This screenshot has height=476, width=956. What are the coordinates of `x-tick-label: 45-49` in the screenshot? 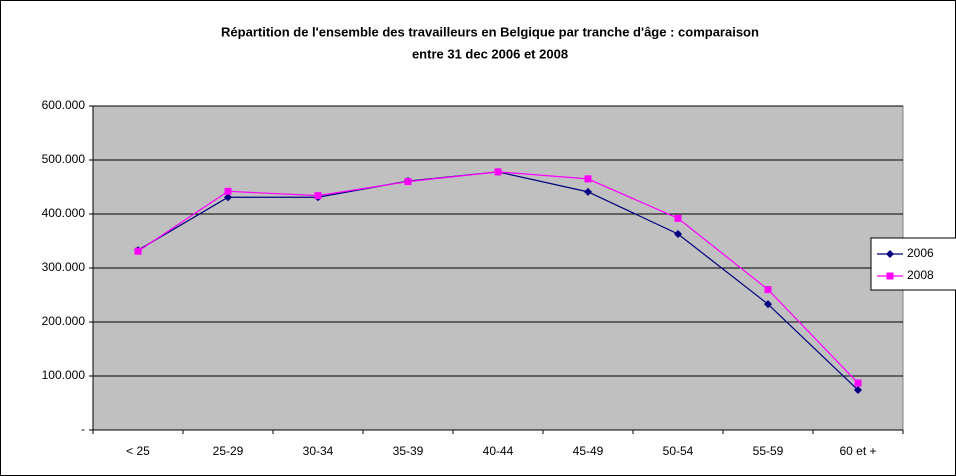 It's located at (588, 451).